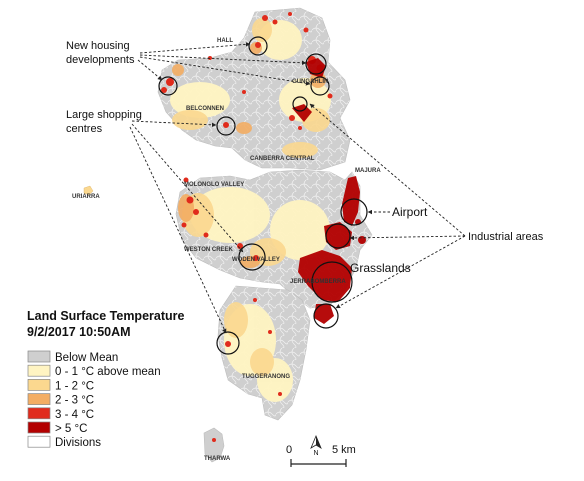  Describe the element at coordinates (344, 450) in the screenshot. I see `scale-end-label: 5 km` at that location.